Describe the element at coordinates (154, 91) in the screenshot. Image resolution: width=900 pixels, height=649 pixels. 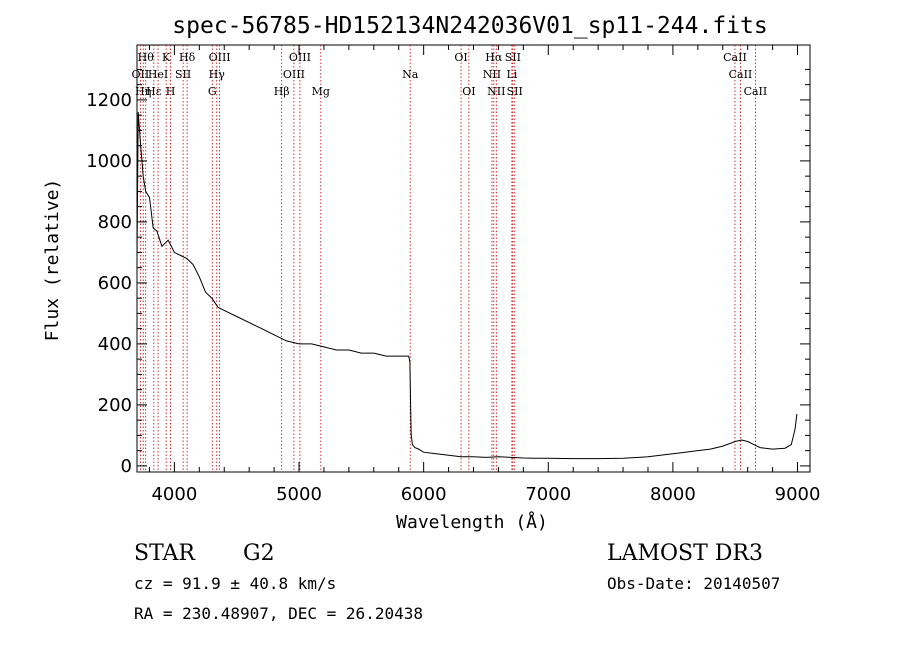
I see `line-marker-label: Hε` at that location.